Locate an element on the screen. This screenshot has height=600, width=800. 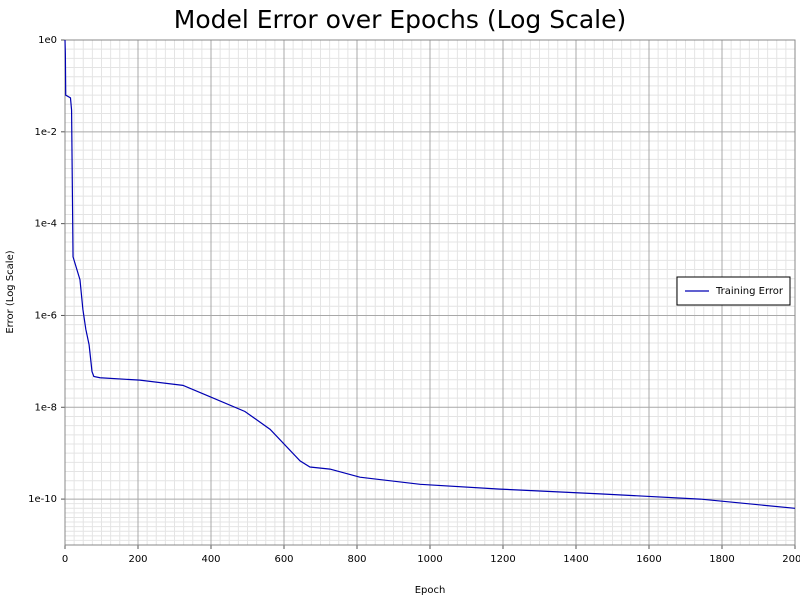
y-tick-label: 1e0 is located at coordinates (47, 40).